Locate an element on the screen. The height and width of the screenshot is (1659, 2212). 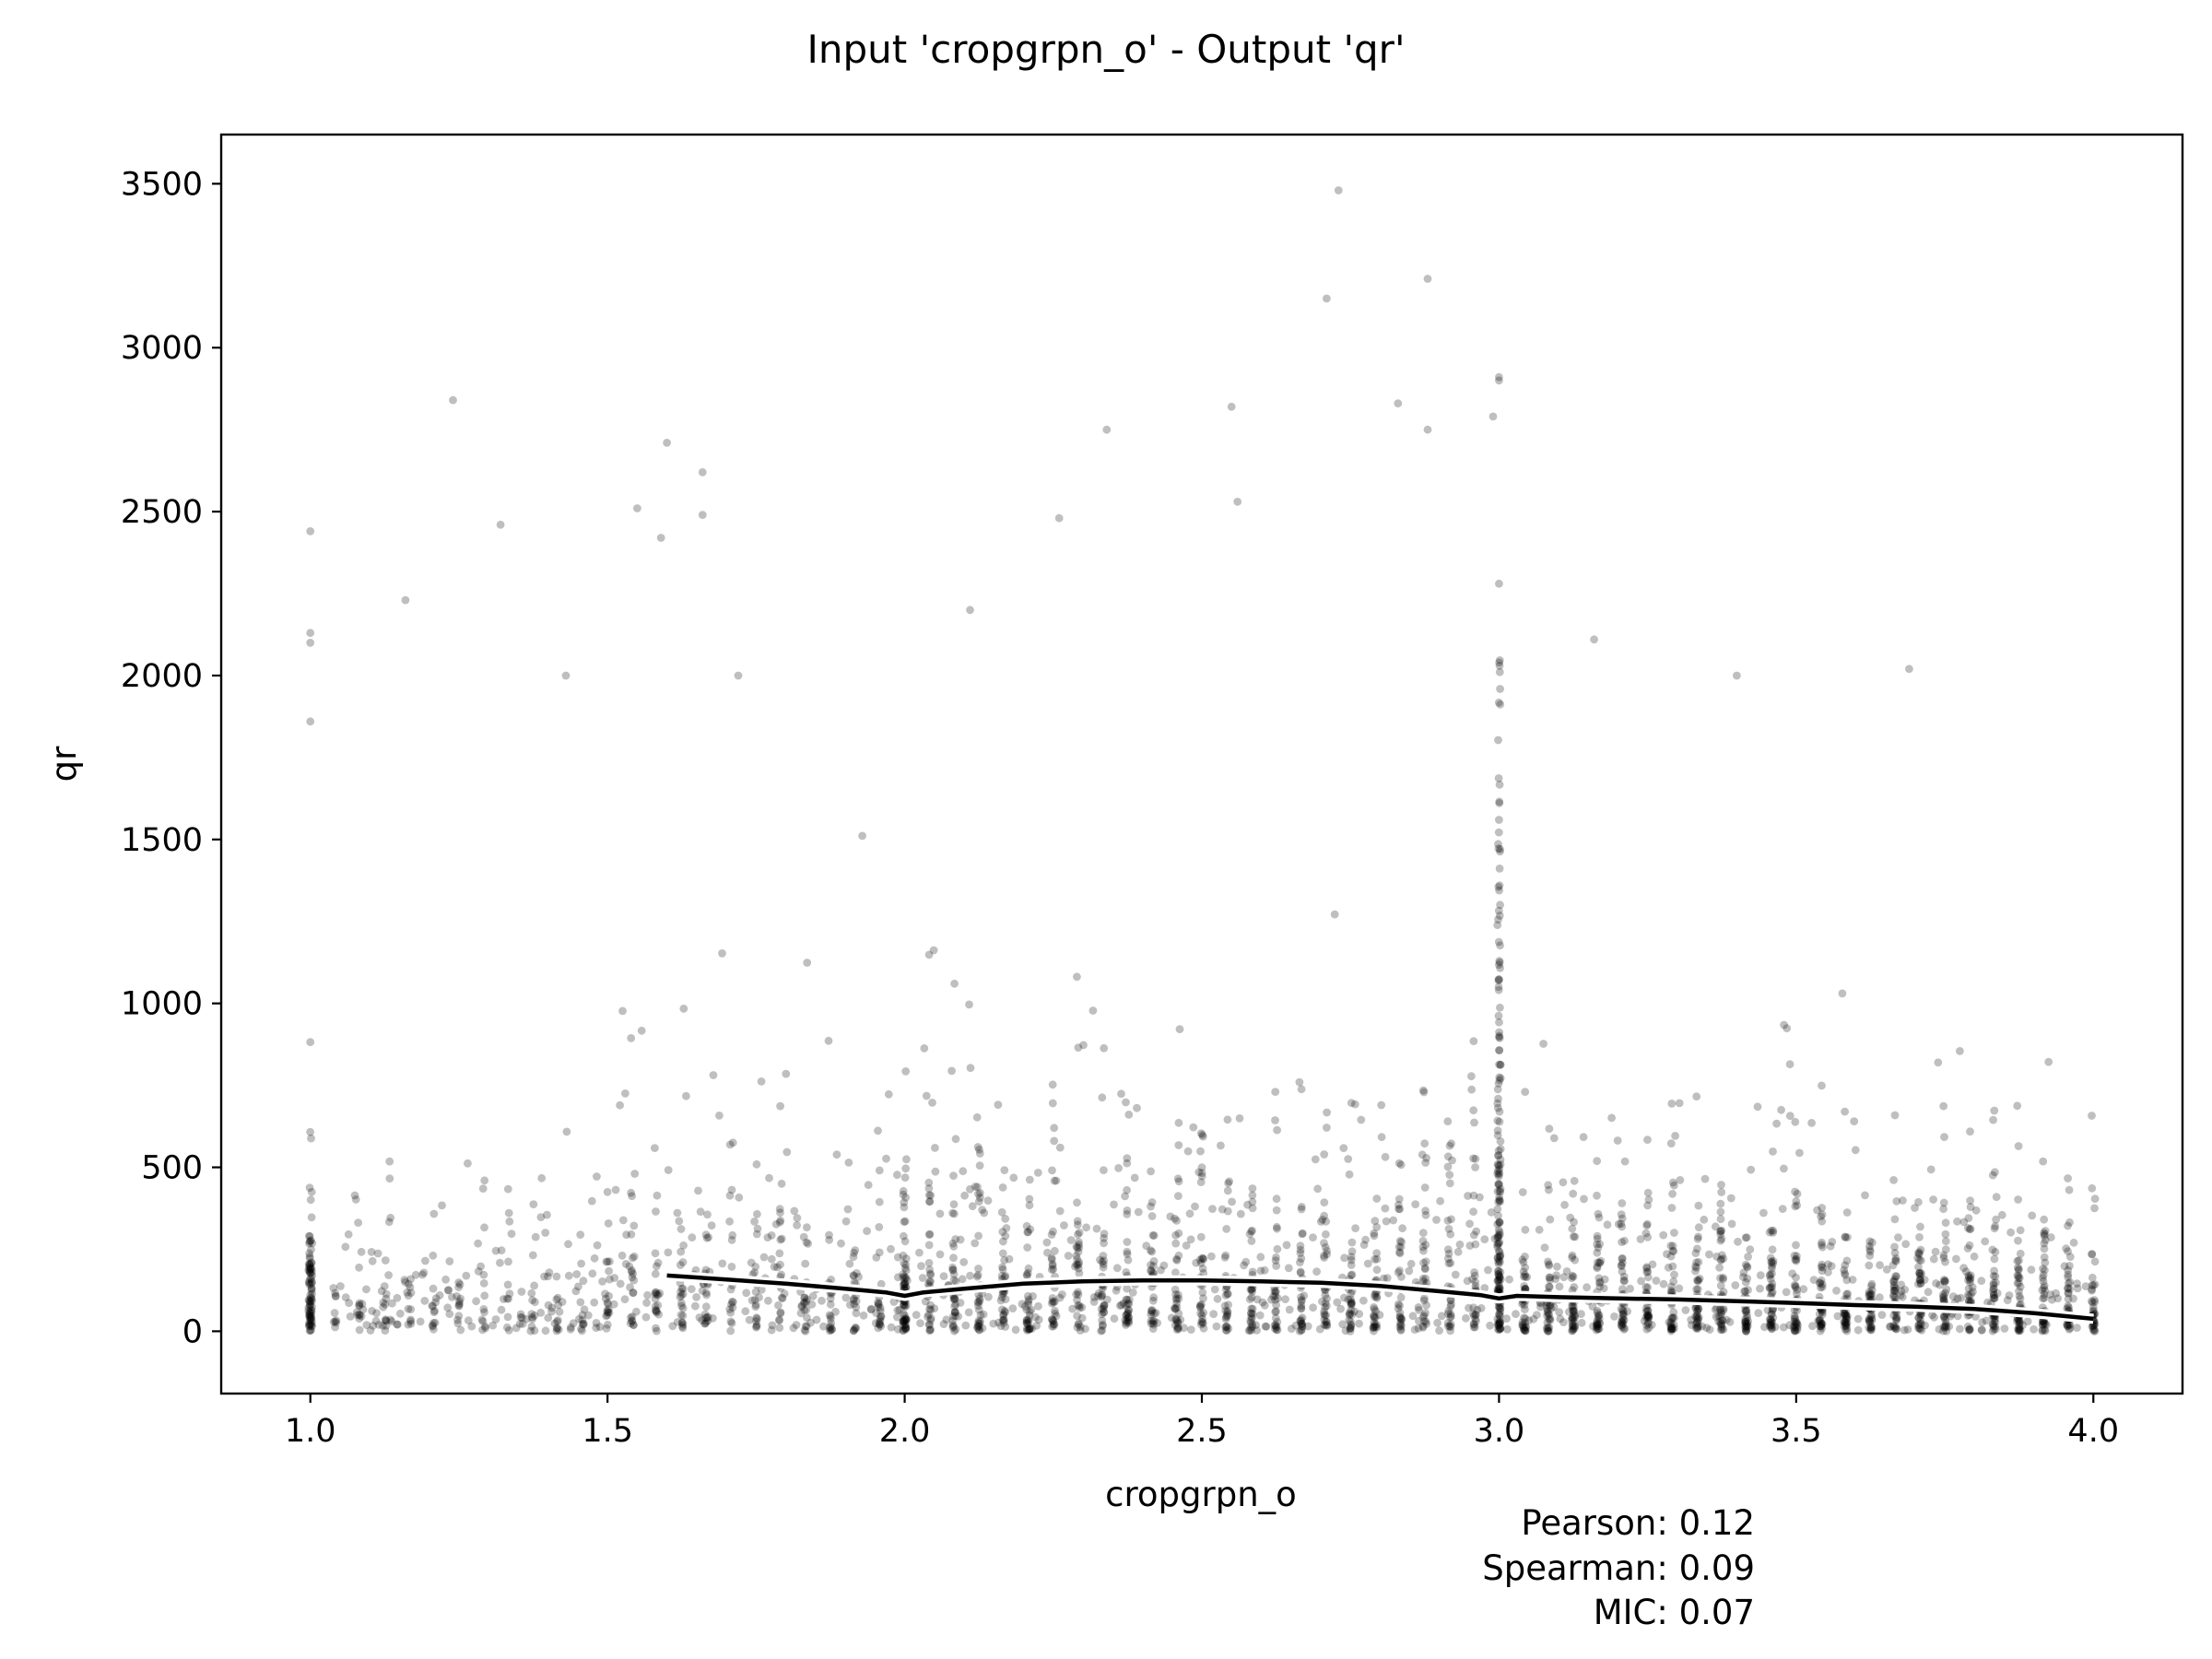
pearson-stat: Pearson: 0.12 is located at coordinates (1638, 1523).